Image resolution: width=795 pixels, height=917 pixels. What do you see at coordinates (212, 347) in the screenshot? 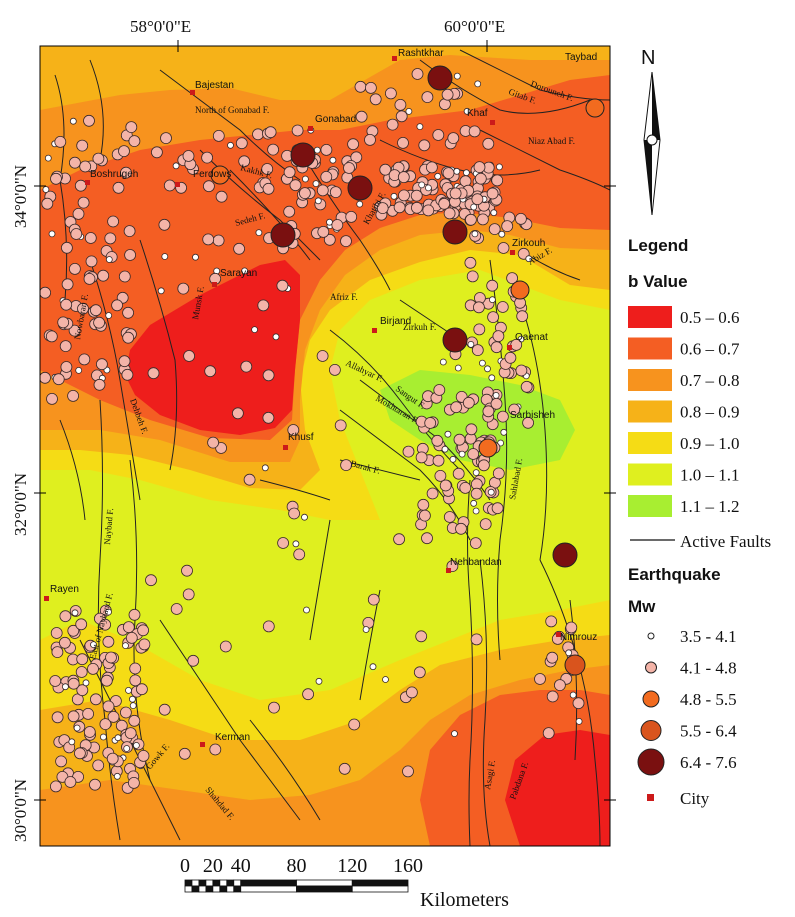
I see `bvalue-zone-0.5-0.6` at bounding box center [212, 347].